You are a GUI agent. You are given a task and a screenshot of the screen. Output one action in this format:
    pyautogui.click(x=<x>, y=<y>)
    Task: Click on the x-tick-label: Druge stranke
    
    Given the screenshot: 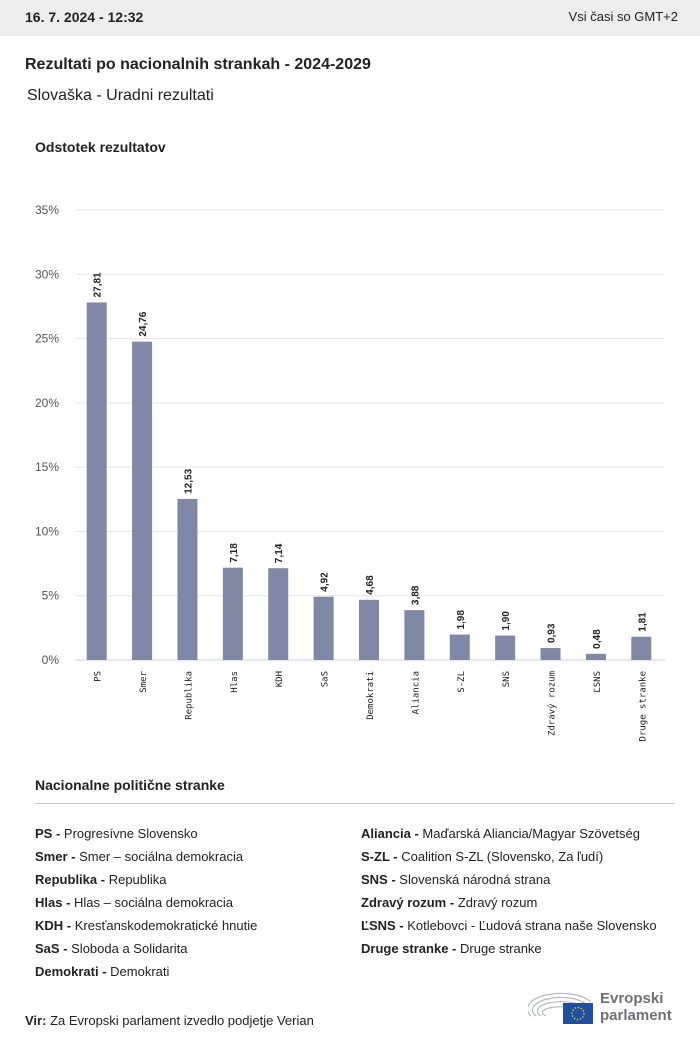 What is the action you would take?
    pyautogui.click(x=643, y=706)
    